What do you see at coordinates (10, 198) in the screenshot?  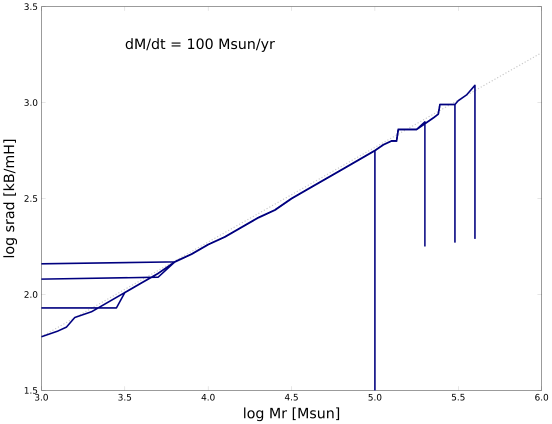 I see `y-axis-title: log srad [kB/mH]` at bounding box center [10, 198].